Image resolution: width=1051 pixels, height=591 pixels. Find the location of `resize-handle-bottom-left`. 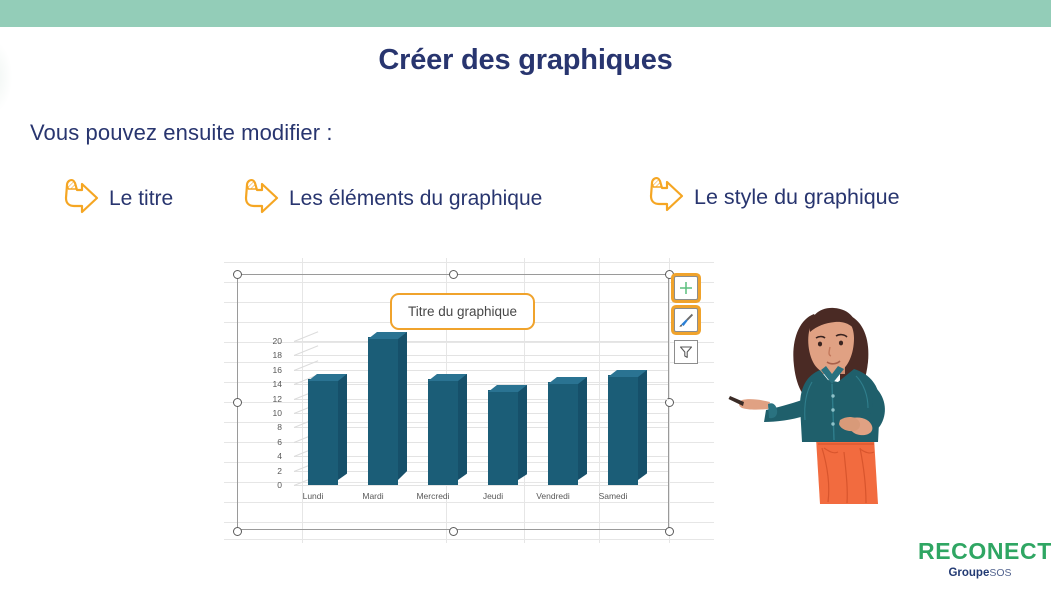

resize-handle-bottom-left is located at coordinates (237, 531).